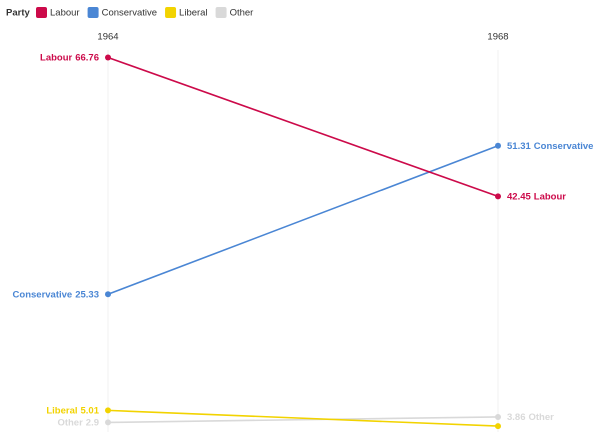  I want to click on data-label: 42.45 Labour, so click(536, 196).